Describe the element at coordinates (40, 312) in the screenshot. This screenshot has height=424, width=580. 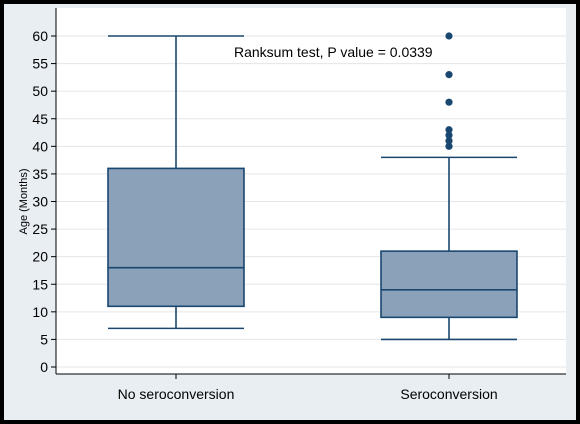
I see `y-tick-label: 10` at that location.